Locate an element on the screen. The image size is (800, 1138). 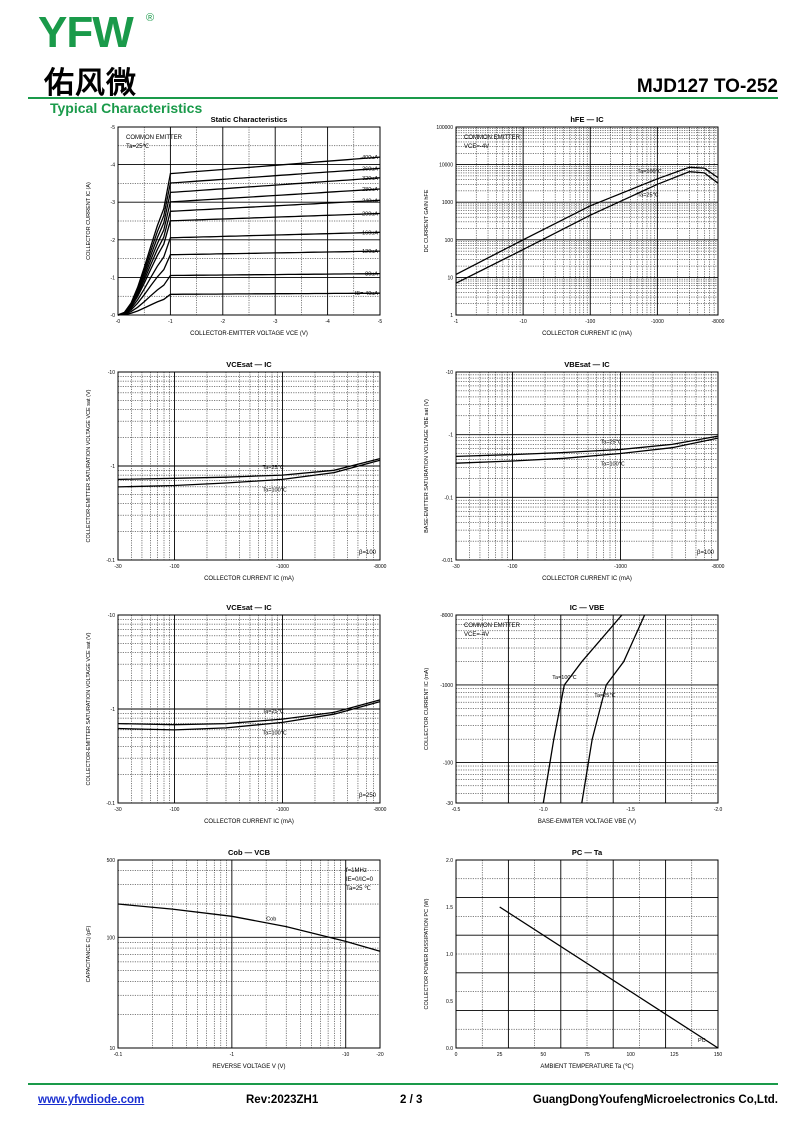
y-axis-label: DC CURRENT GAIN hFE is located at coordinates (427, 220).